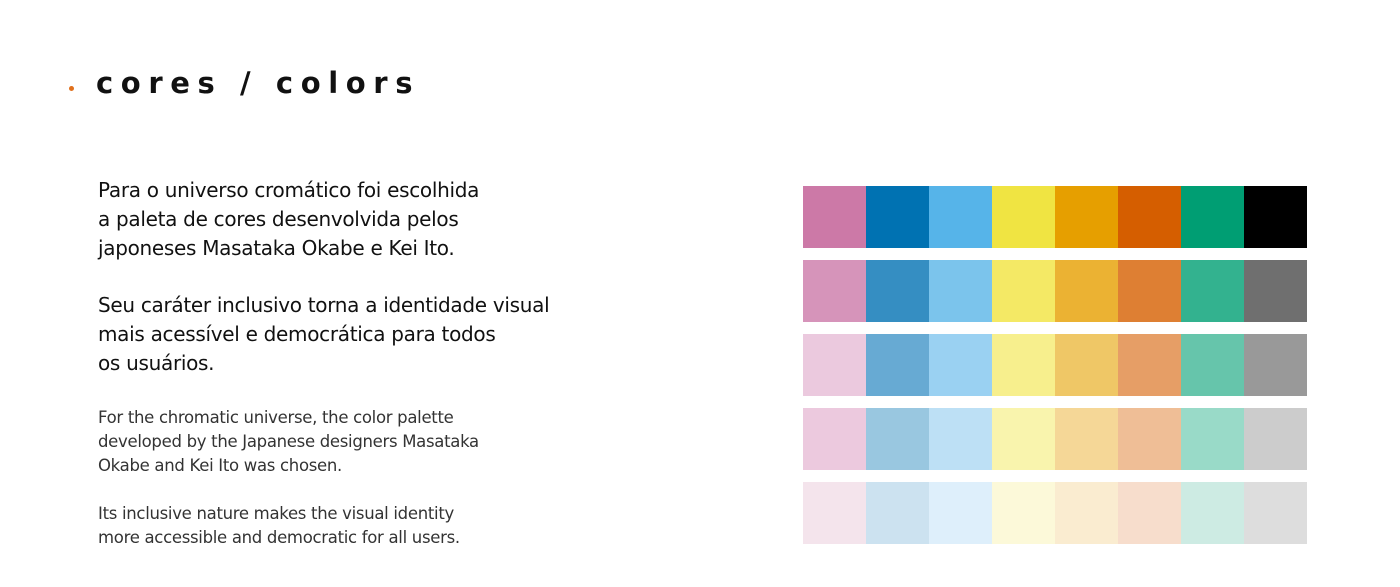 The image size is (1400, 587). I want to click on page-title: cores / colors, so click(258, 83).